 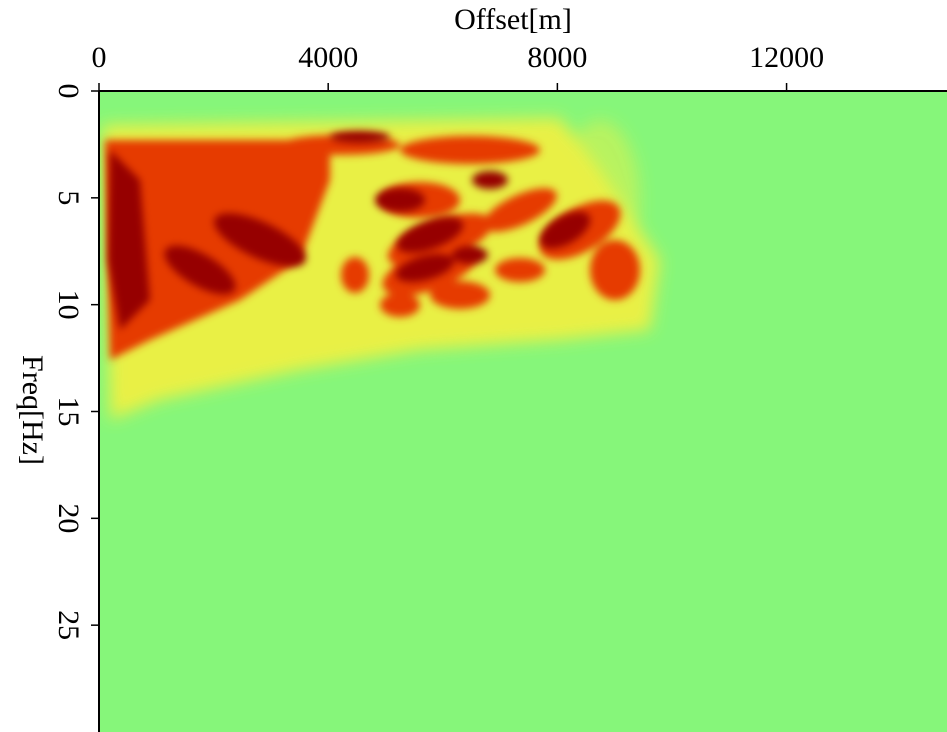 What do you see at coordinates (68, 91) in the screenshot?
I see `y-tick-label: 0` at bounding box center [68, 91].